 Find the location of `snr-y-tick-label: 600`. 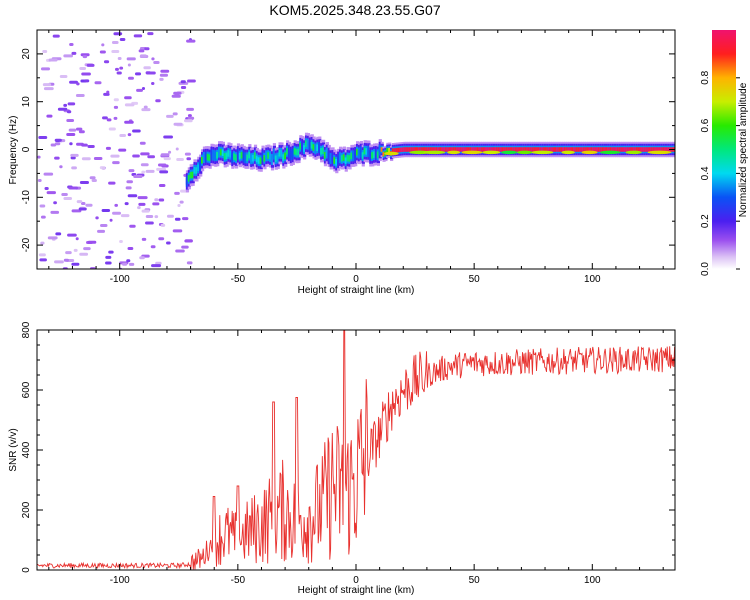

snr-y-tick-label: 600 is located at coordinates (26, 389).